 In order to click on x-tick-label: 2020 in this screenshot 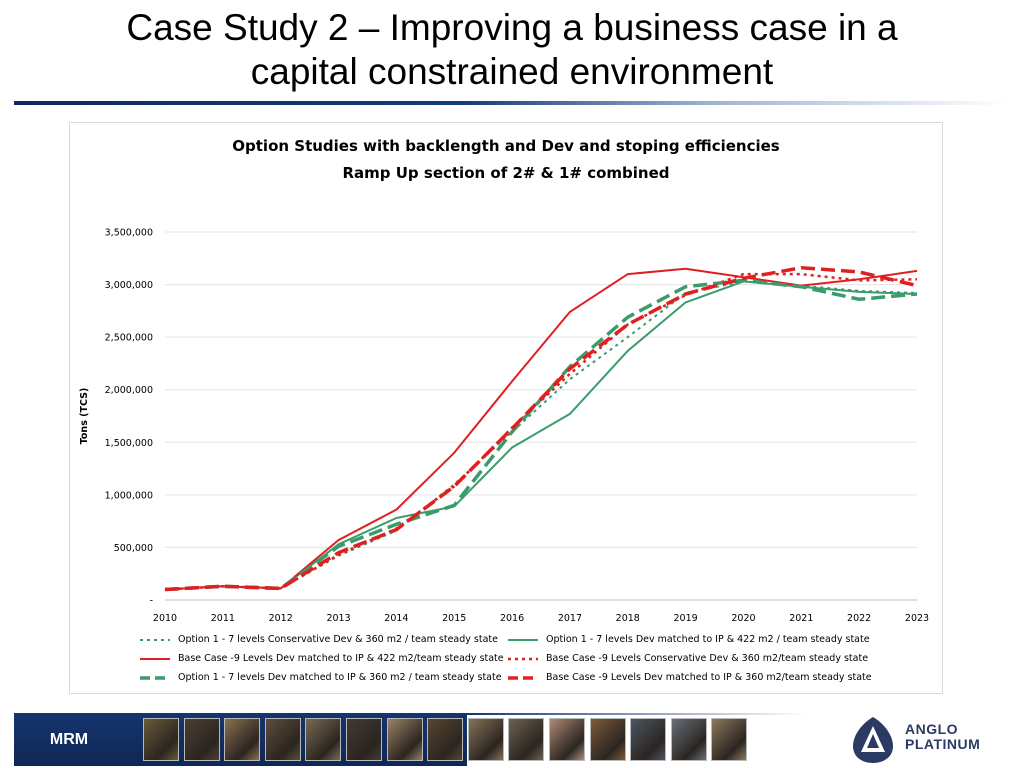, I will do `click(743, 618)`.